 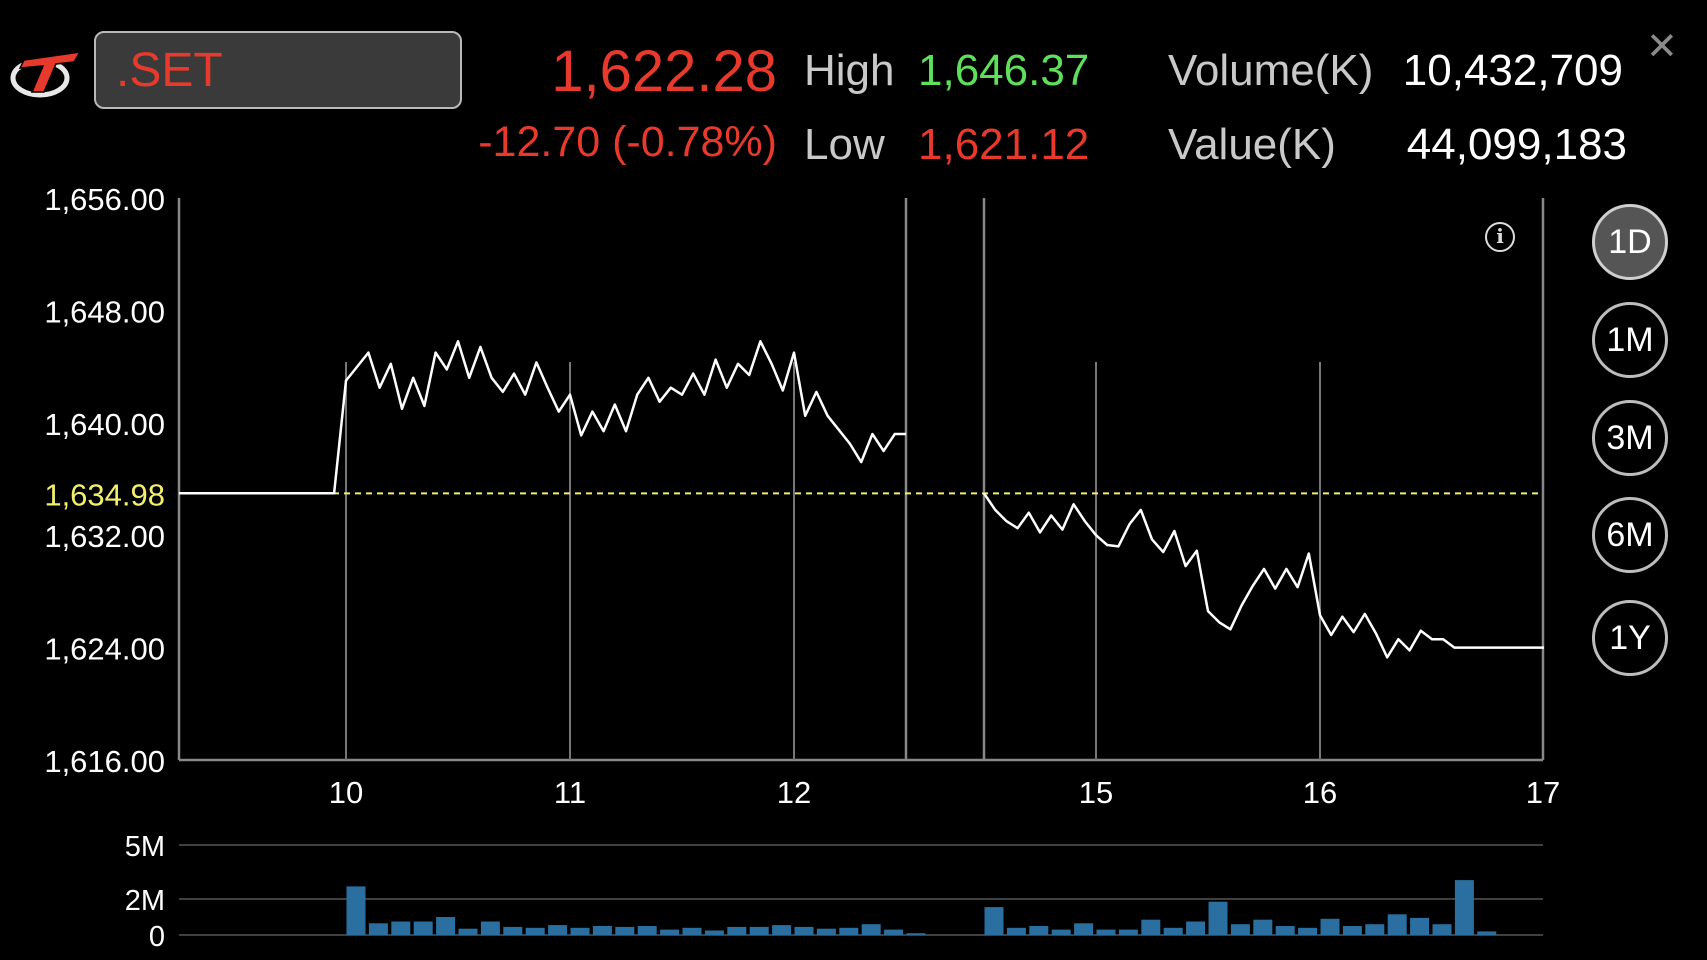 What do you see at coordinates (1543, 792) in the screenshot?
I see `x-tick-label: 17` at bounding box center [1543, 792].